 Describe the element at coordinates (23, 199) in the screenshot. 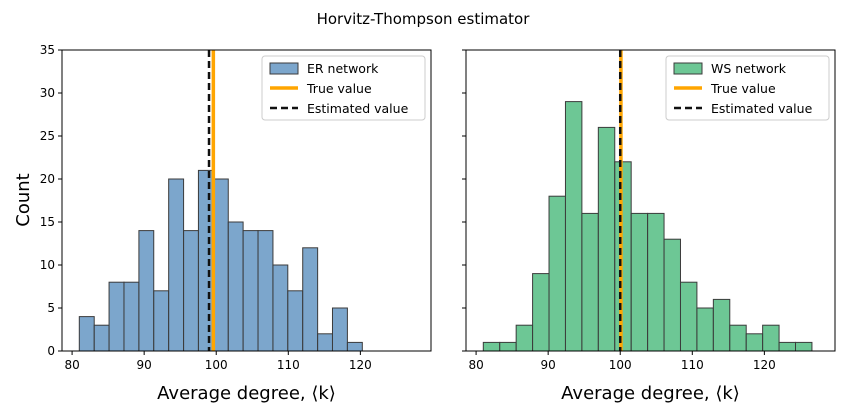

I see `y-axis-label: Count` at that location.